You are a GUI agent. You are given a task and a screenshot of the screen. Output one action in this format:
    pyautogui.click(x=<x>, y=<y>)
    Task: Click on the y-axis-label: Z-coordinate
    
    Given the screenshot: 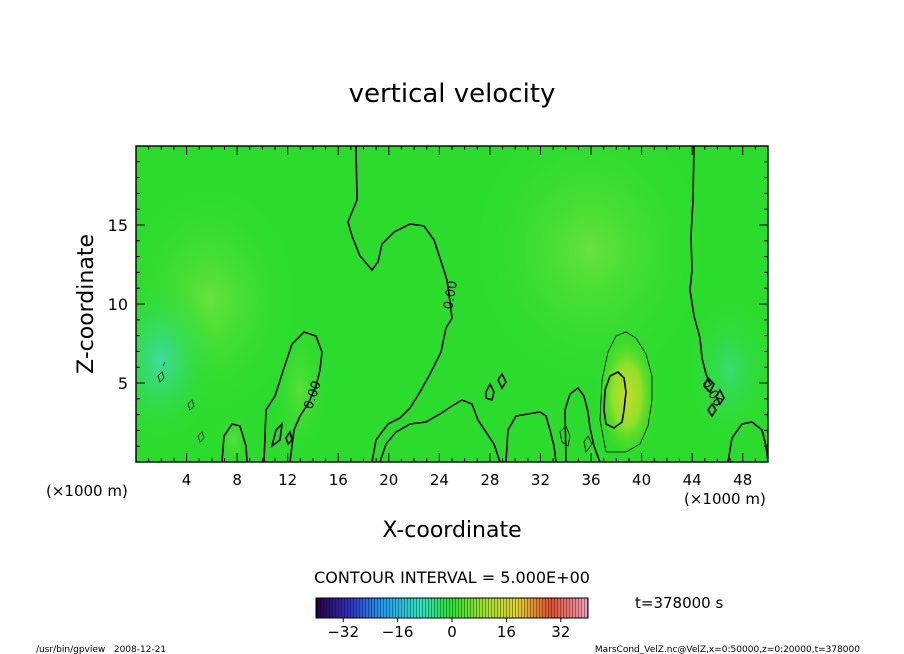 What is the action you would take?
    pyautogui.click(x=86, y=304)
    